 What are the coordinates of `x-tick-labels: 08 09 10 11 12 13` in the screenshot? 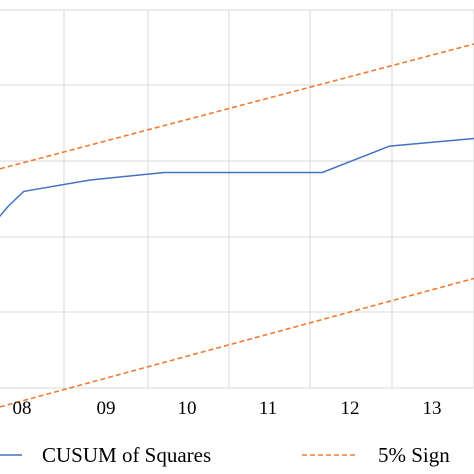 It's located at (227, 408).